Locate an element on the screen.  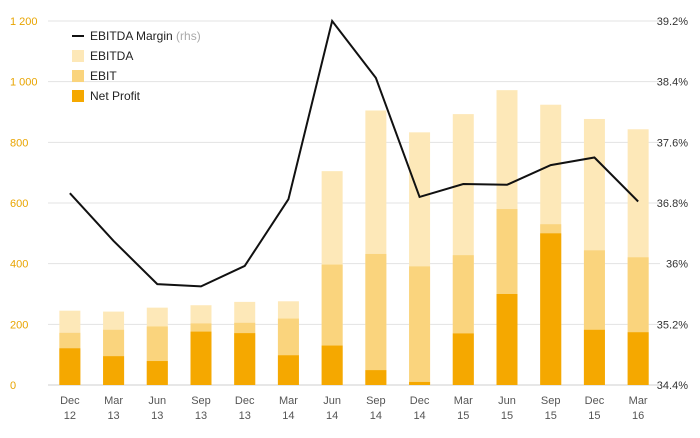
y-left-tick-label: 1 200 is located at coordinates (24, 22).